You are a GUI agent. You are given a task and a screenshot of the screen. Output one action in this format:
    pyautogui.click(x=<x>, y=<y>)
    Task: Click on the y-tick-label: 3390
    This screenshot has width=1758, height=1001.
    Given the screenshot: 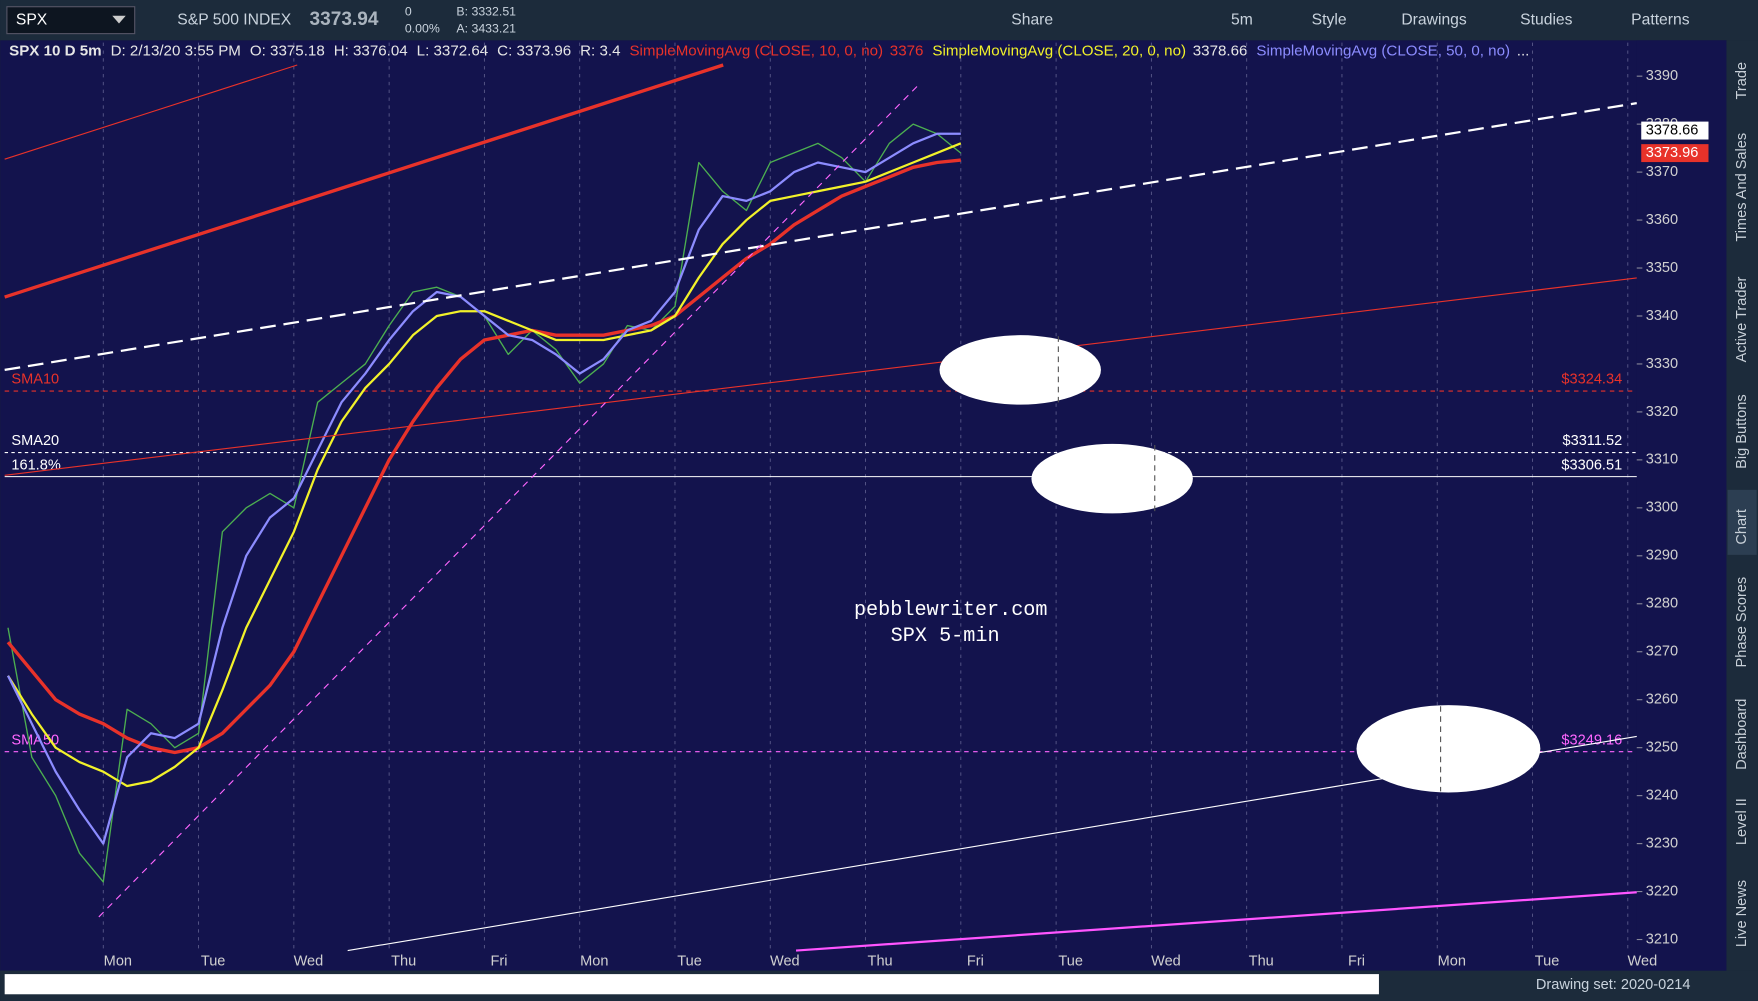 What is the action you would take?
    pyautogui.click(x=1662, y=76)
    